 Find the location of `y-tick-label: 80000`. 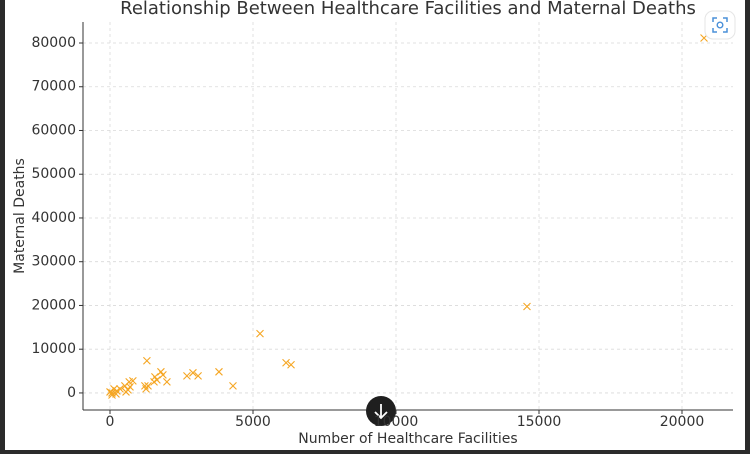

y-tick-label: 80000 is located at coordinates (53, 43).